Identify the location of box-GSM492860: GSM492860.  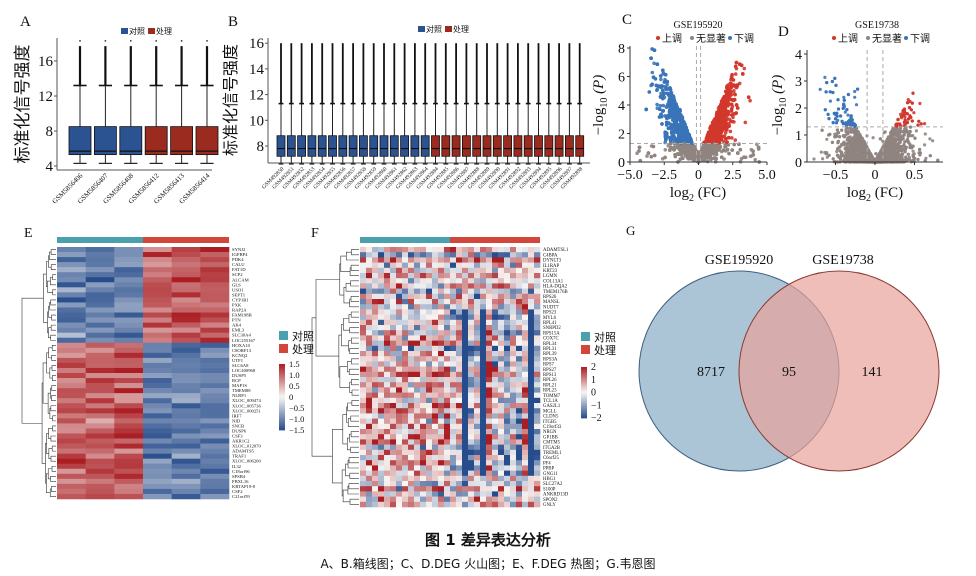
(376, 117).